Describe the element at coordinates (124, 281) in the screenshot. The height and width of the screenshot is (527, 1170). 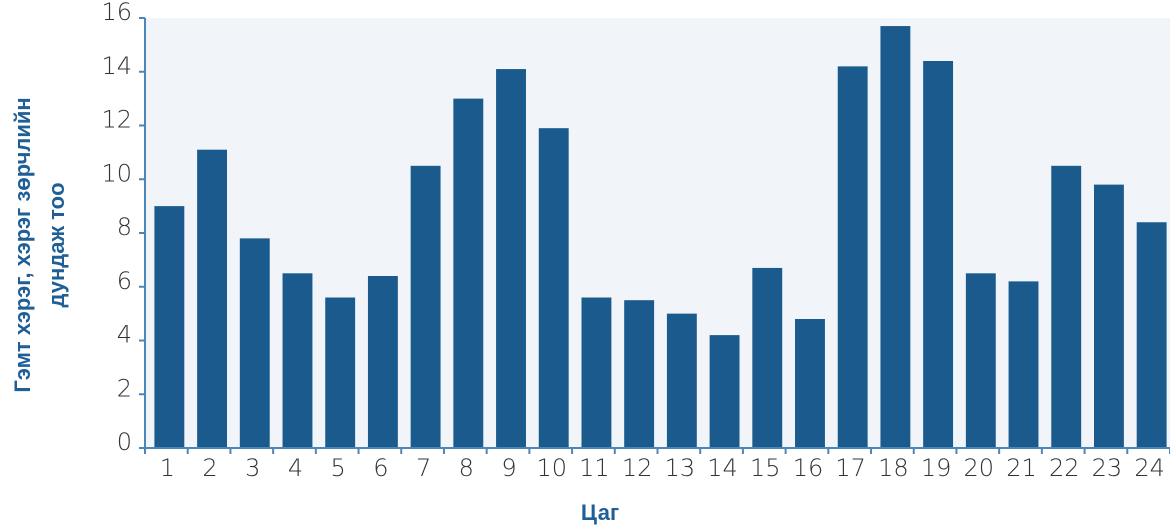
I see `y-tick-label: 6` at that location.